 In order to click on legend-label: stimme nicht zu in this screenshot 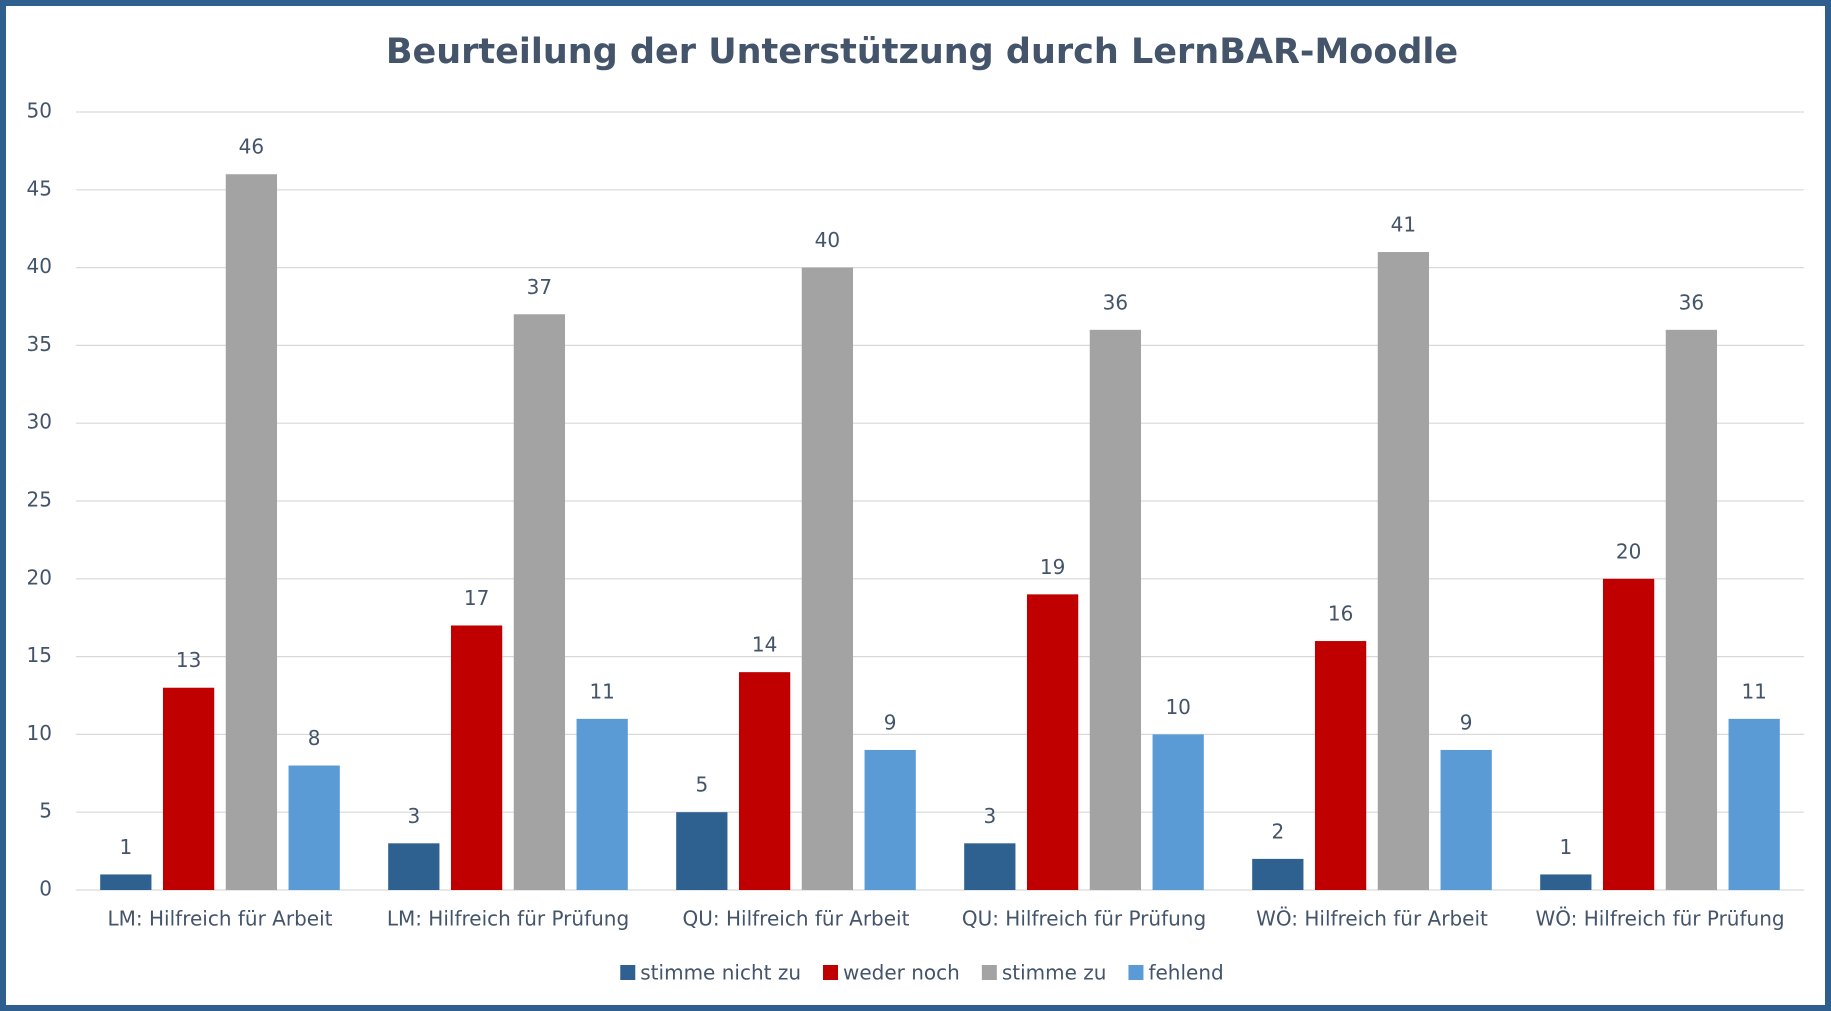, I will do `click(720, 973)`.